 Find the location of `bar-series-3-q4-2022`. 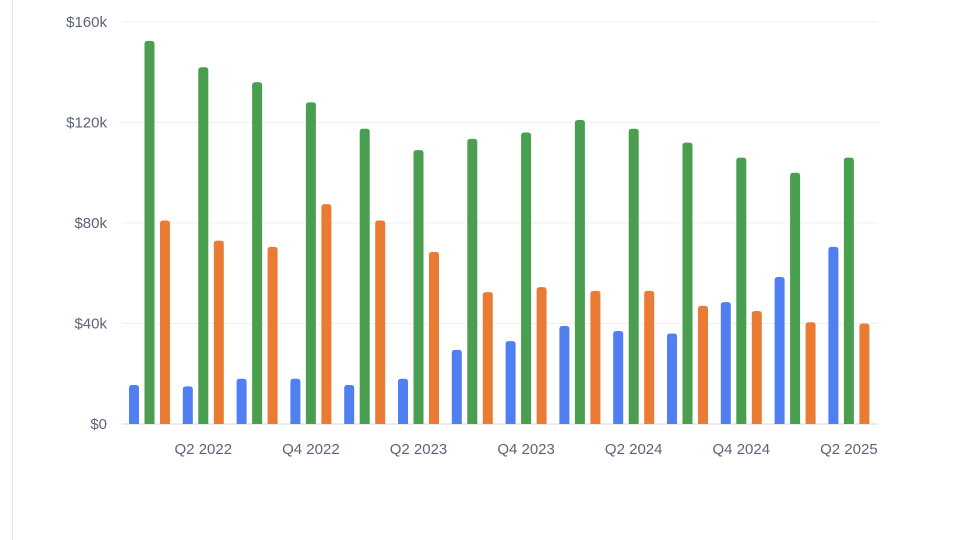

bar-series-3-q4-2022 is located at coordinates (326, 314).